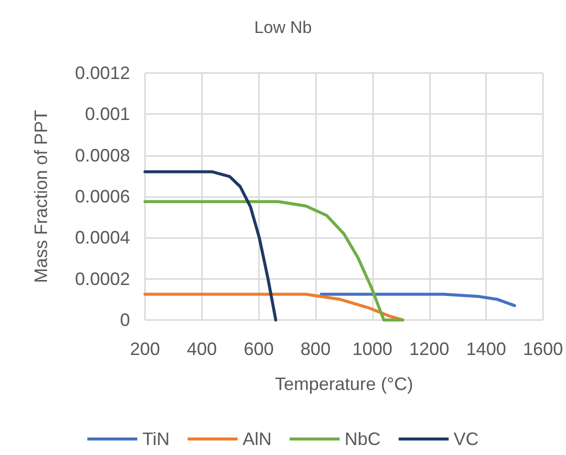 The height and width of the screenshot is (455, 566). I want to click on y-tick-label: 0.0008, so click(102, 155).